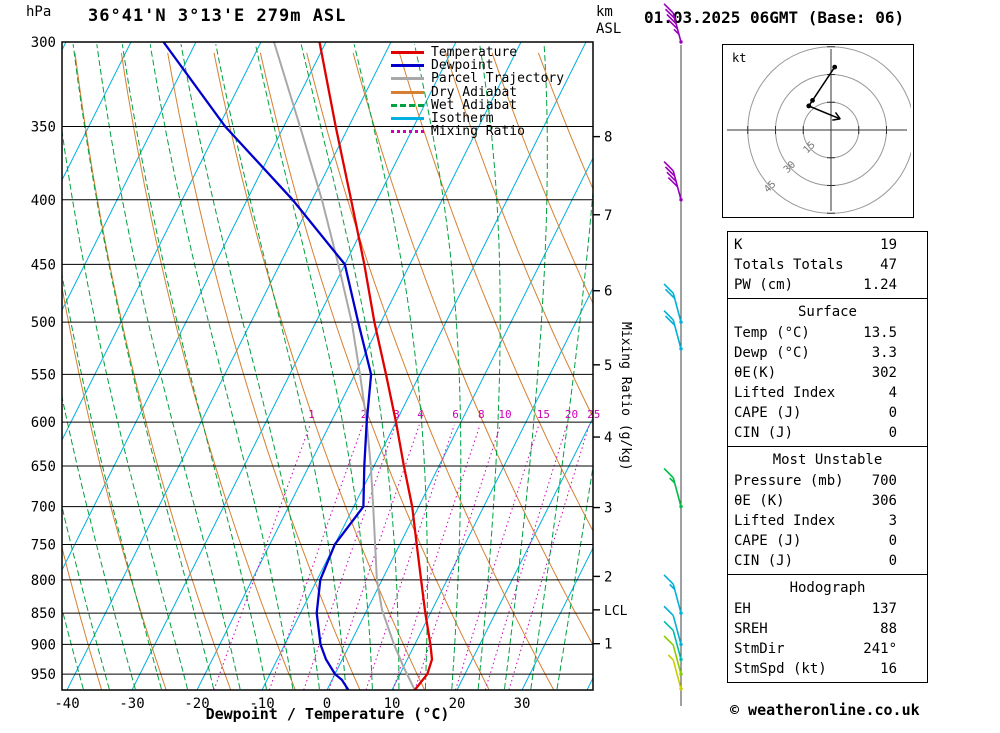 This screenshot has height=733, width=1000. I want to click on info-row-label: Pressure (mb), so click(789, 481).